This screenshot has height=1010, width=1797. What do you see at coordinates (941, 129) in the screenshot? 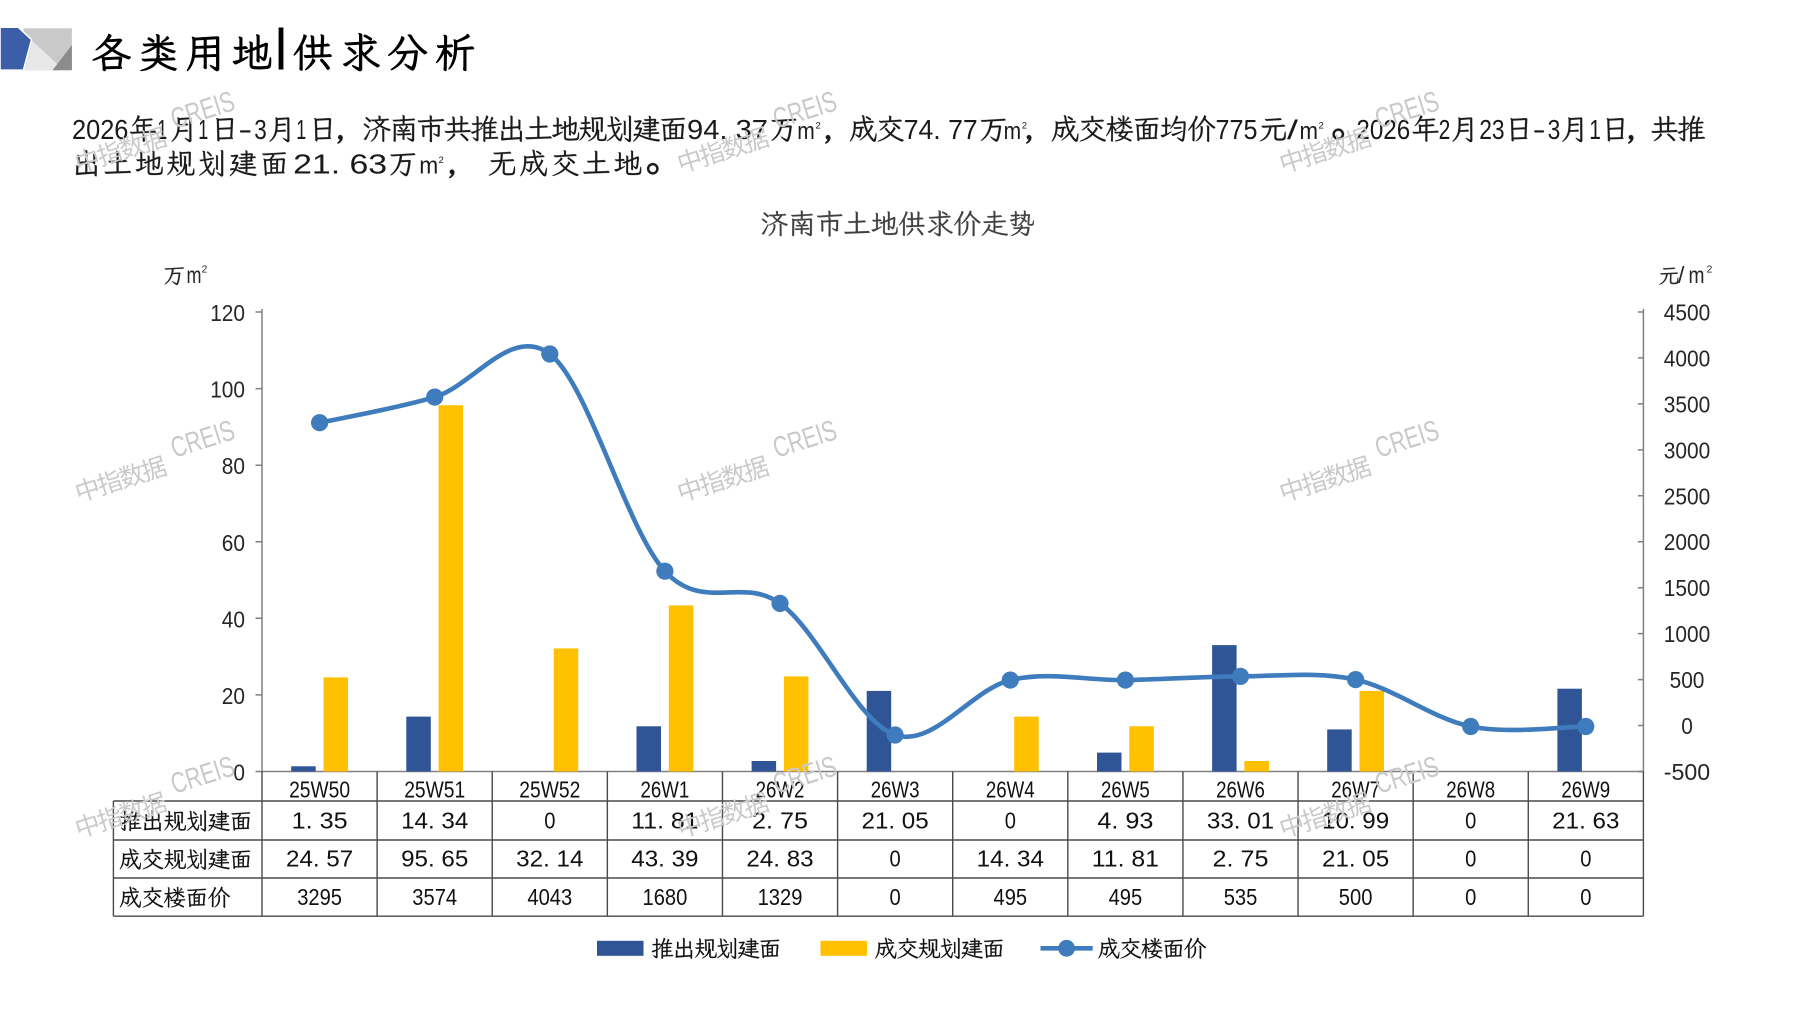
I see `svg-text: 74. 77` at bounding box center [941, 129].